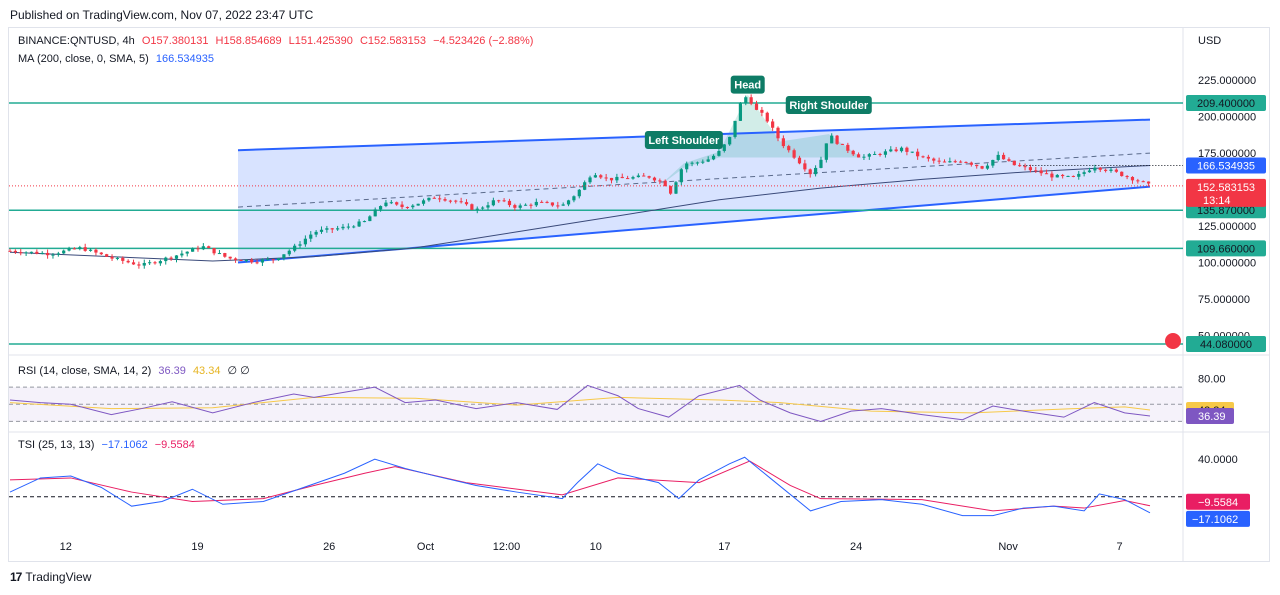 The image size is (1280, 595). I want to click on rsi-legend-sma: 43.34, so click(206, 371).